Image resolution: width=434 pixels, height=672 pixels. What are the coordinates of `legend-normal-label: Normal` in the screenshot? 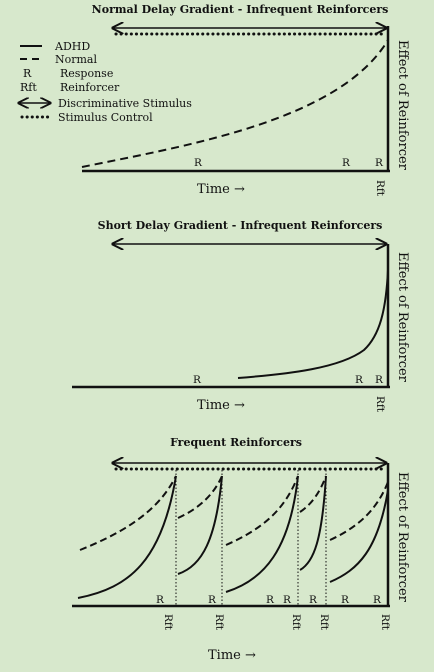 It's located at (76, 59).